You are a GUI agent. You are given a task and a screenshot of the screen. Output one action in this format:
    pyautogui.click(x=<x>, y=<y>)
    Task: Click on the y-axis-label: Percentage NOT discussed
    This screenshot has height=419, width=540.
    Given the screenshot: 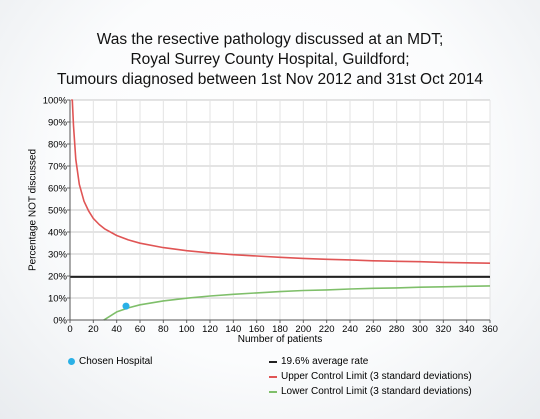 What is the action you would take?
    pyautogui.click(x=33, y=210)
    